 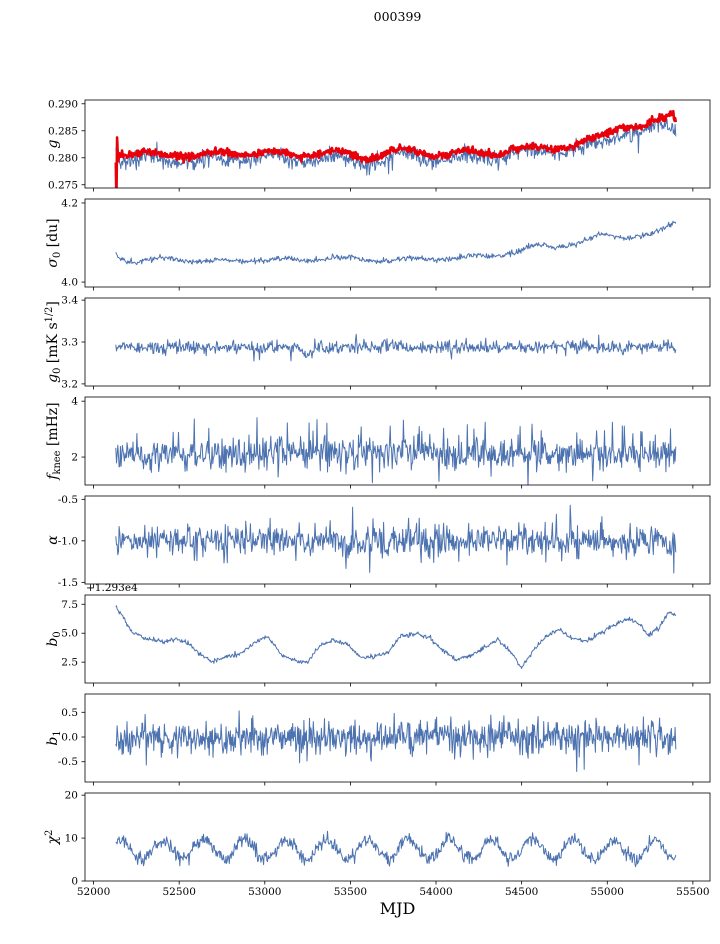 What do you see at coordinates (93, 892) in the screenshot?
I see `x-tick-label: 52000` at bounding box center [93, 892].